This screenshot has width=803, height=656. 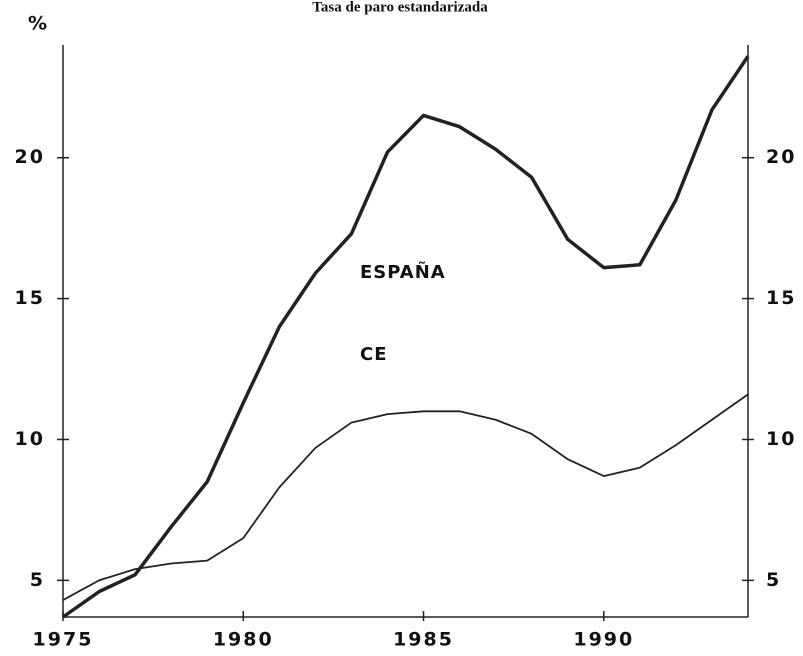 What do you see at coordinates (603, 640) in the screenshot?
I see `x-tick-label: 1990` at bounding box center [603, 640].